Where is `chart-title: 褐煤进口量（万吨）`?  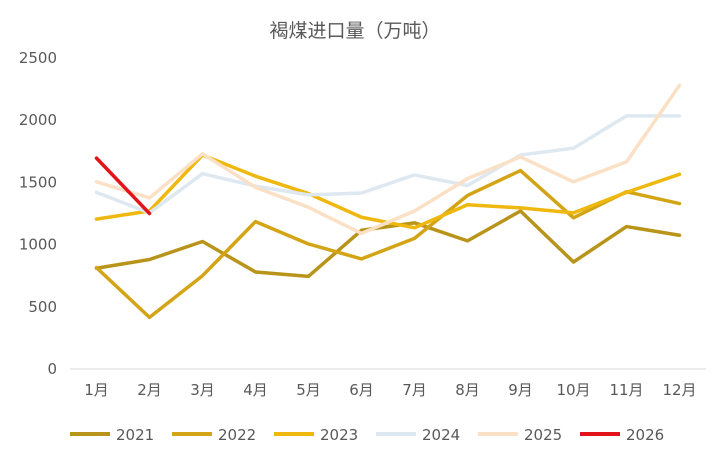
chart-title: 褐煤进口量（万吨） is located at coordinates (354, 31).